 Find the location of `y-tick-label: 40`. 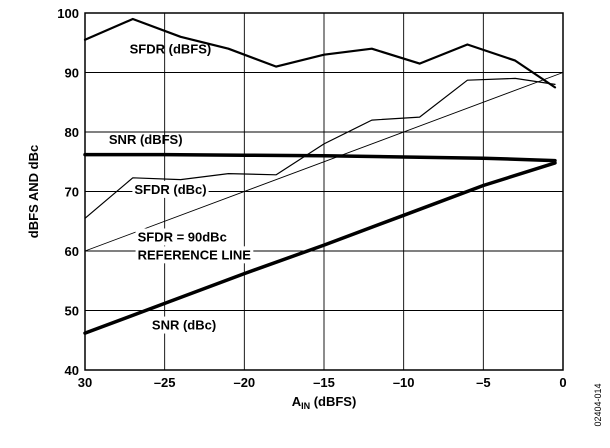

y-tick-label: 40 is located at coordinates (72, 370).